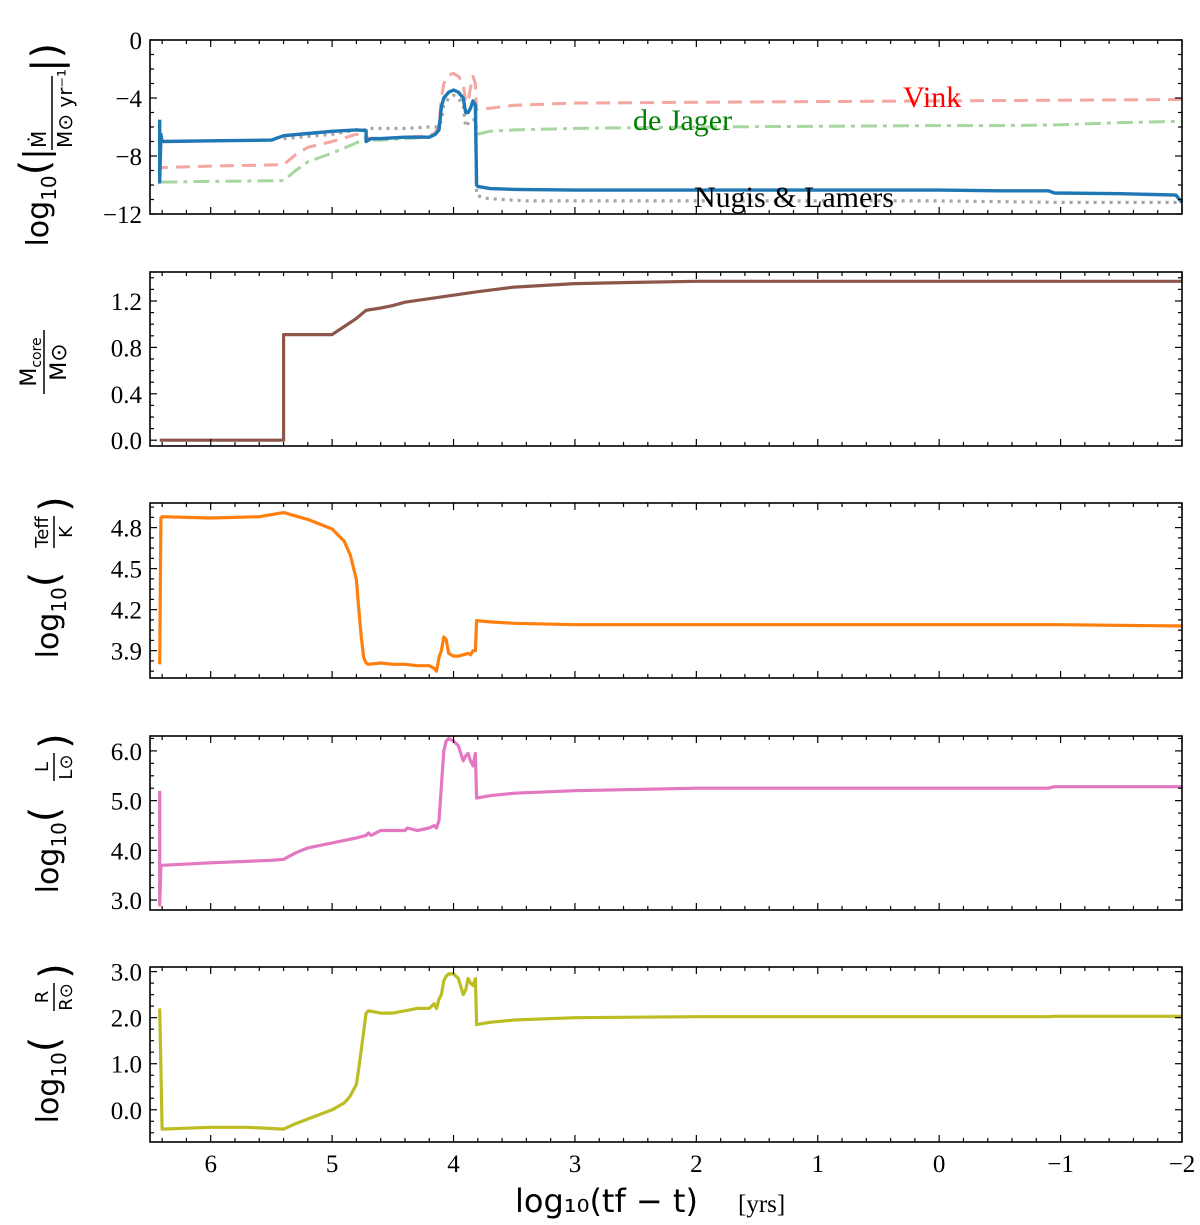  I want to click on x-tick-label: 0, so click(939, 1164).